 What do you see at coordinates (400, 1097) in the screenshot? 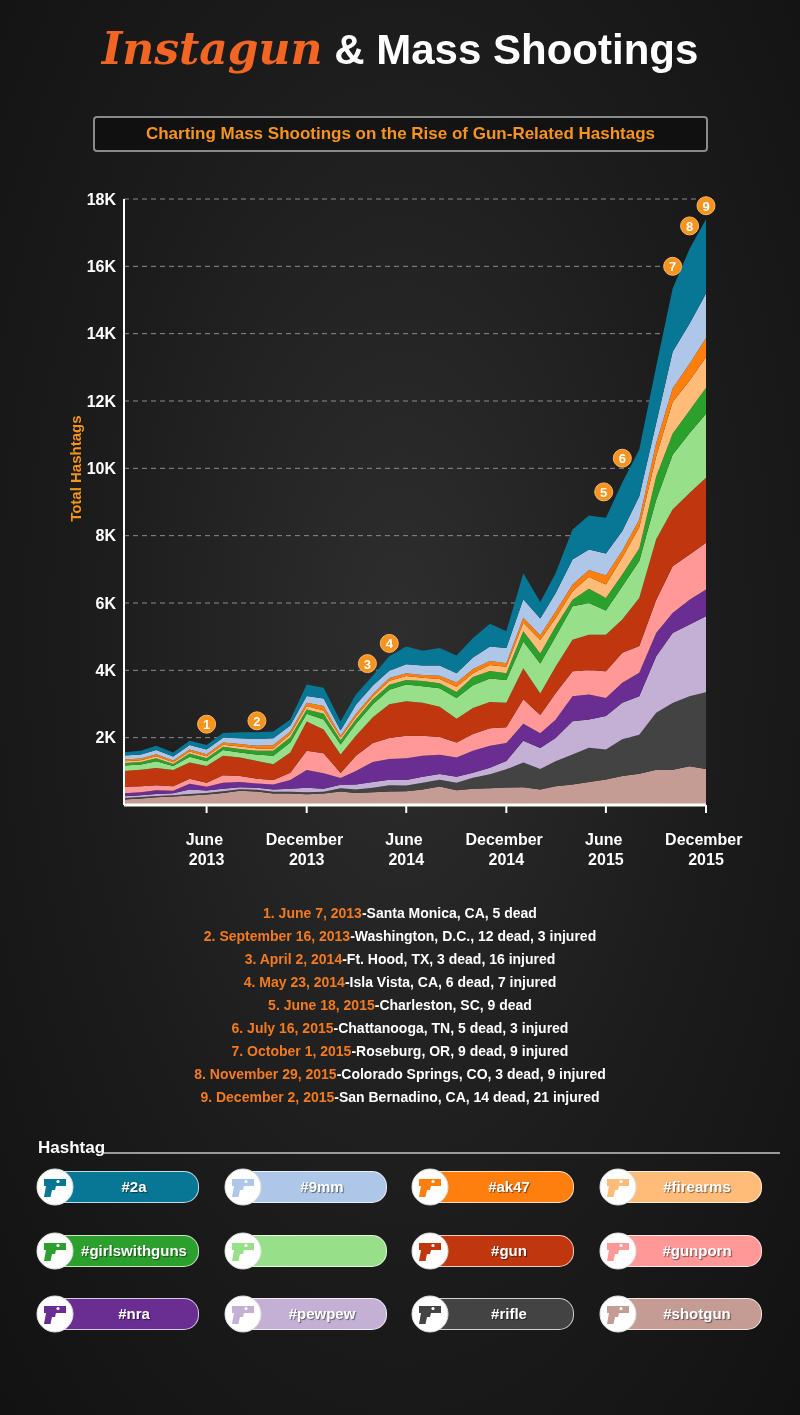
I see `text: 9. December 2, 2015-San Bernadino, CA, 14 dead, 21 injured` at bounding box center [400, 1097].